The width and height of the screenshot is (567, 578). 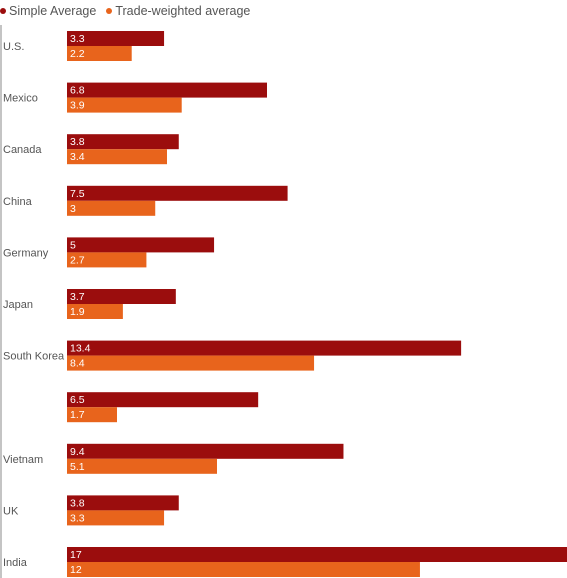 What do you see at coordinates (23, 460) in the screenshot?
I see `category-label: Vietnam` at bounding box center [23, 460].